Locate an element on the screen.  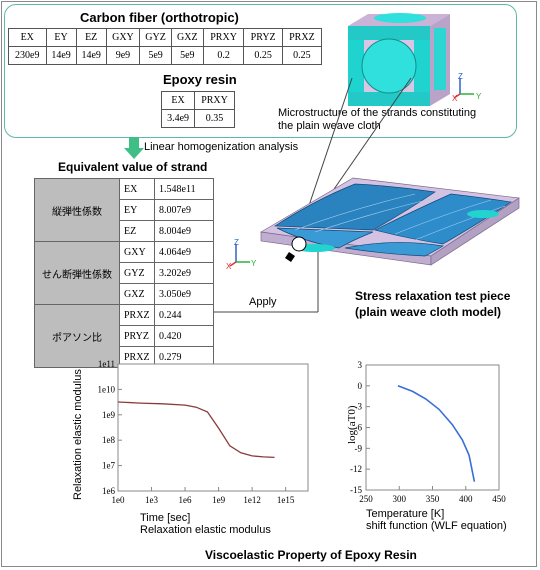
chart2-x-tick-label: 400 is located at coordinates (466, 499).